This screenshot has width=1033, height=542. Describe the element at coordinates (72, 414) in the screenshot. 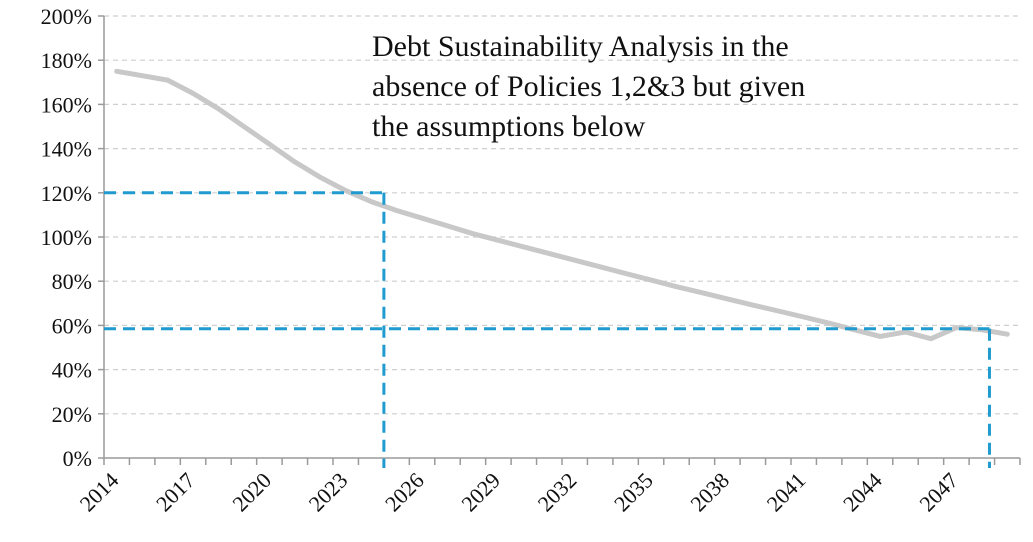

I see `y-tick-label: 20%` at that location.